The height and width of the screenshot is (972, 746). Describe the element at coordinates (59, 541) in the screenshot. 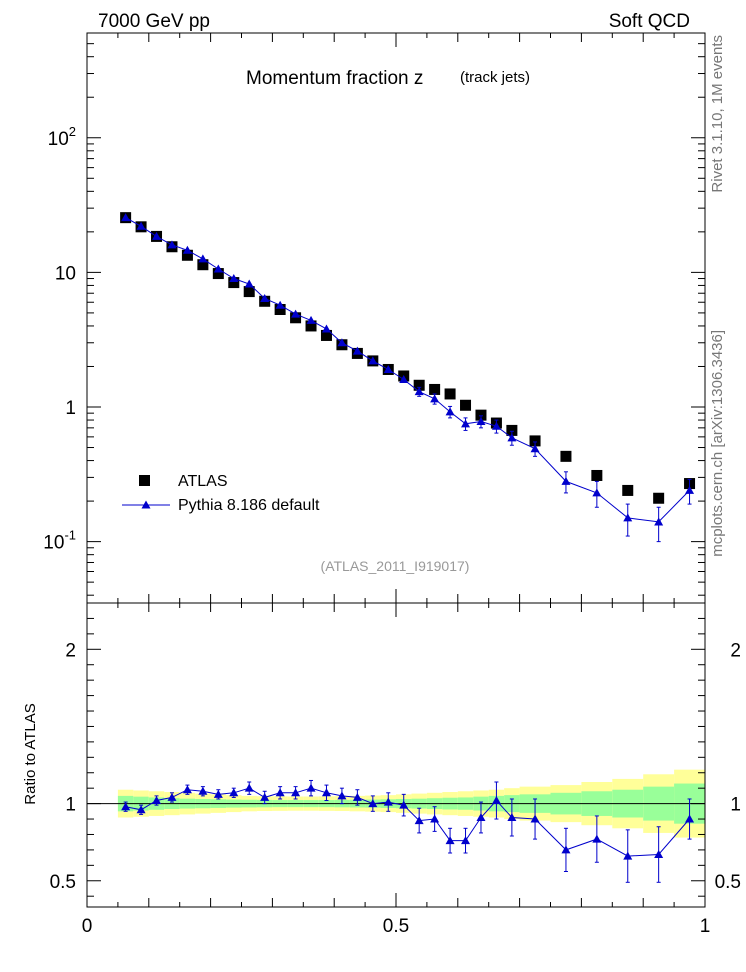

I see `y-tick-label-main: 10⁻¹` at that location.